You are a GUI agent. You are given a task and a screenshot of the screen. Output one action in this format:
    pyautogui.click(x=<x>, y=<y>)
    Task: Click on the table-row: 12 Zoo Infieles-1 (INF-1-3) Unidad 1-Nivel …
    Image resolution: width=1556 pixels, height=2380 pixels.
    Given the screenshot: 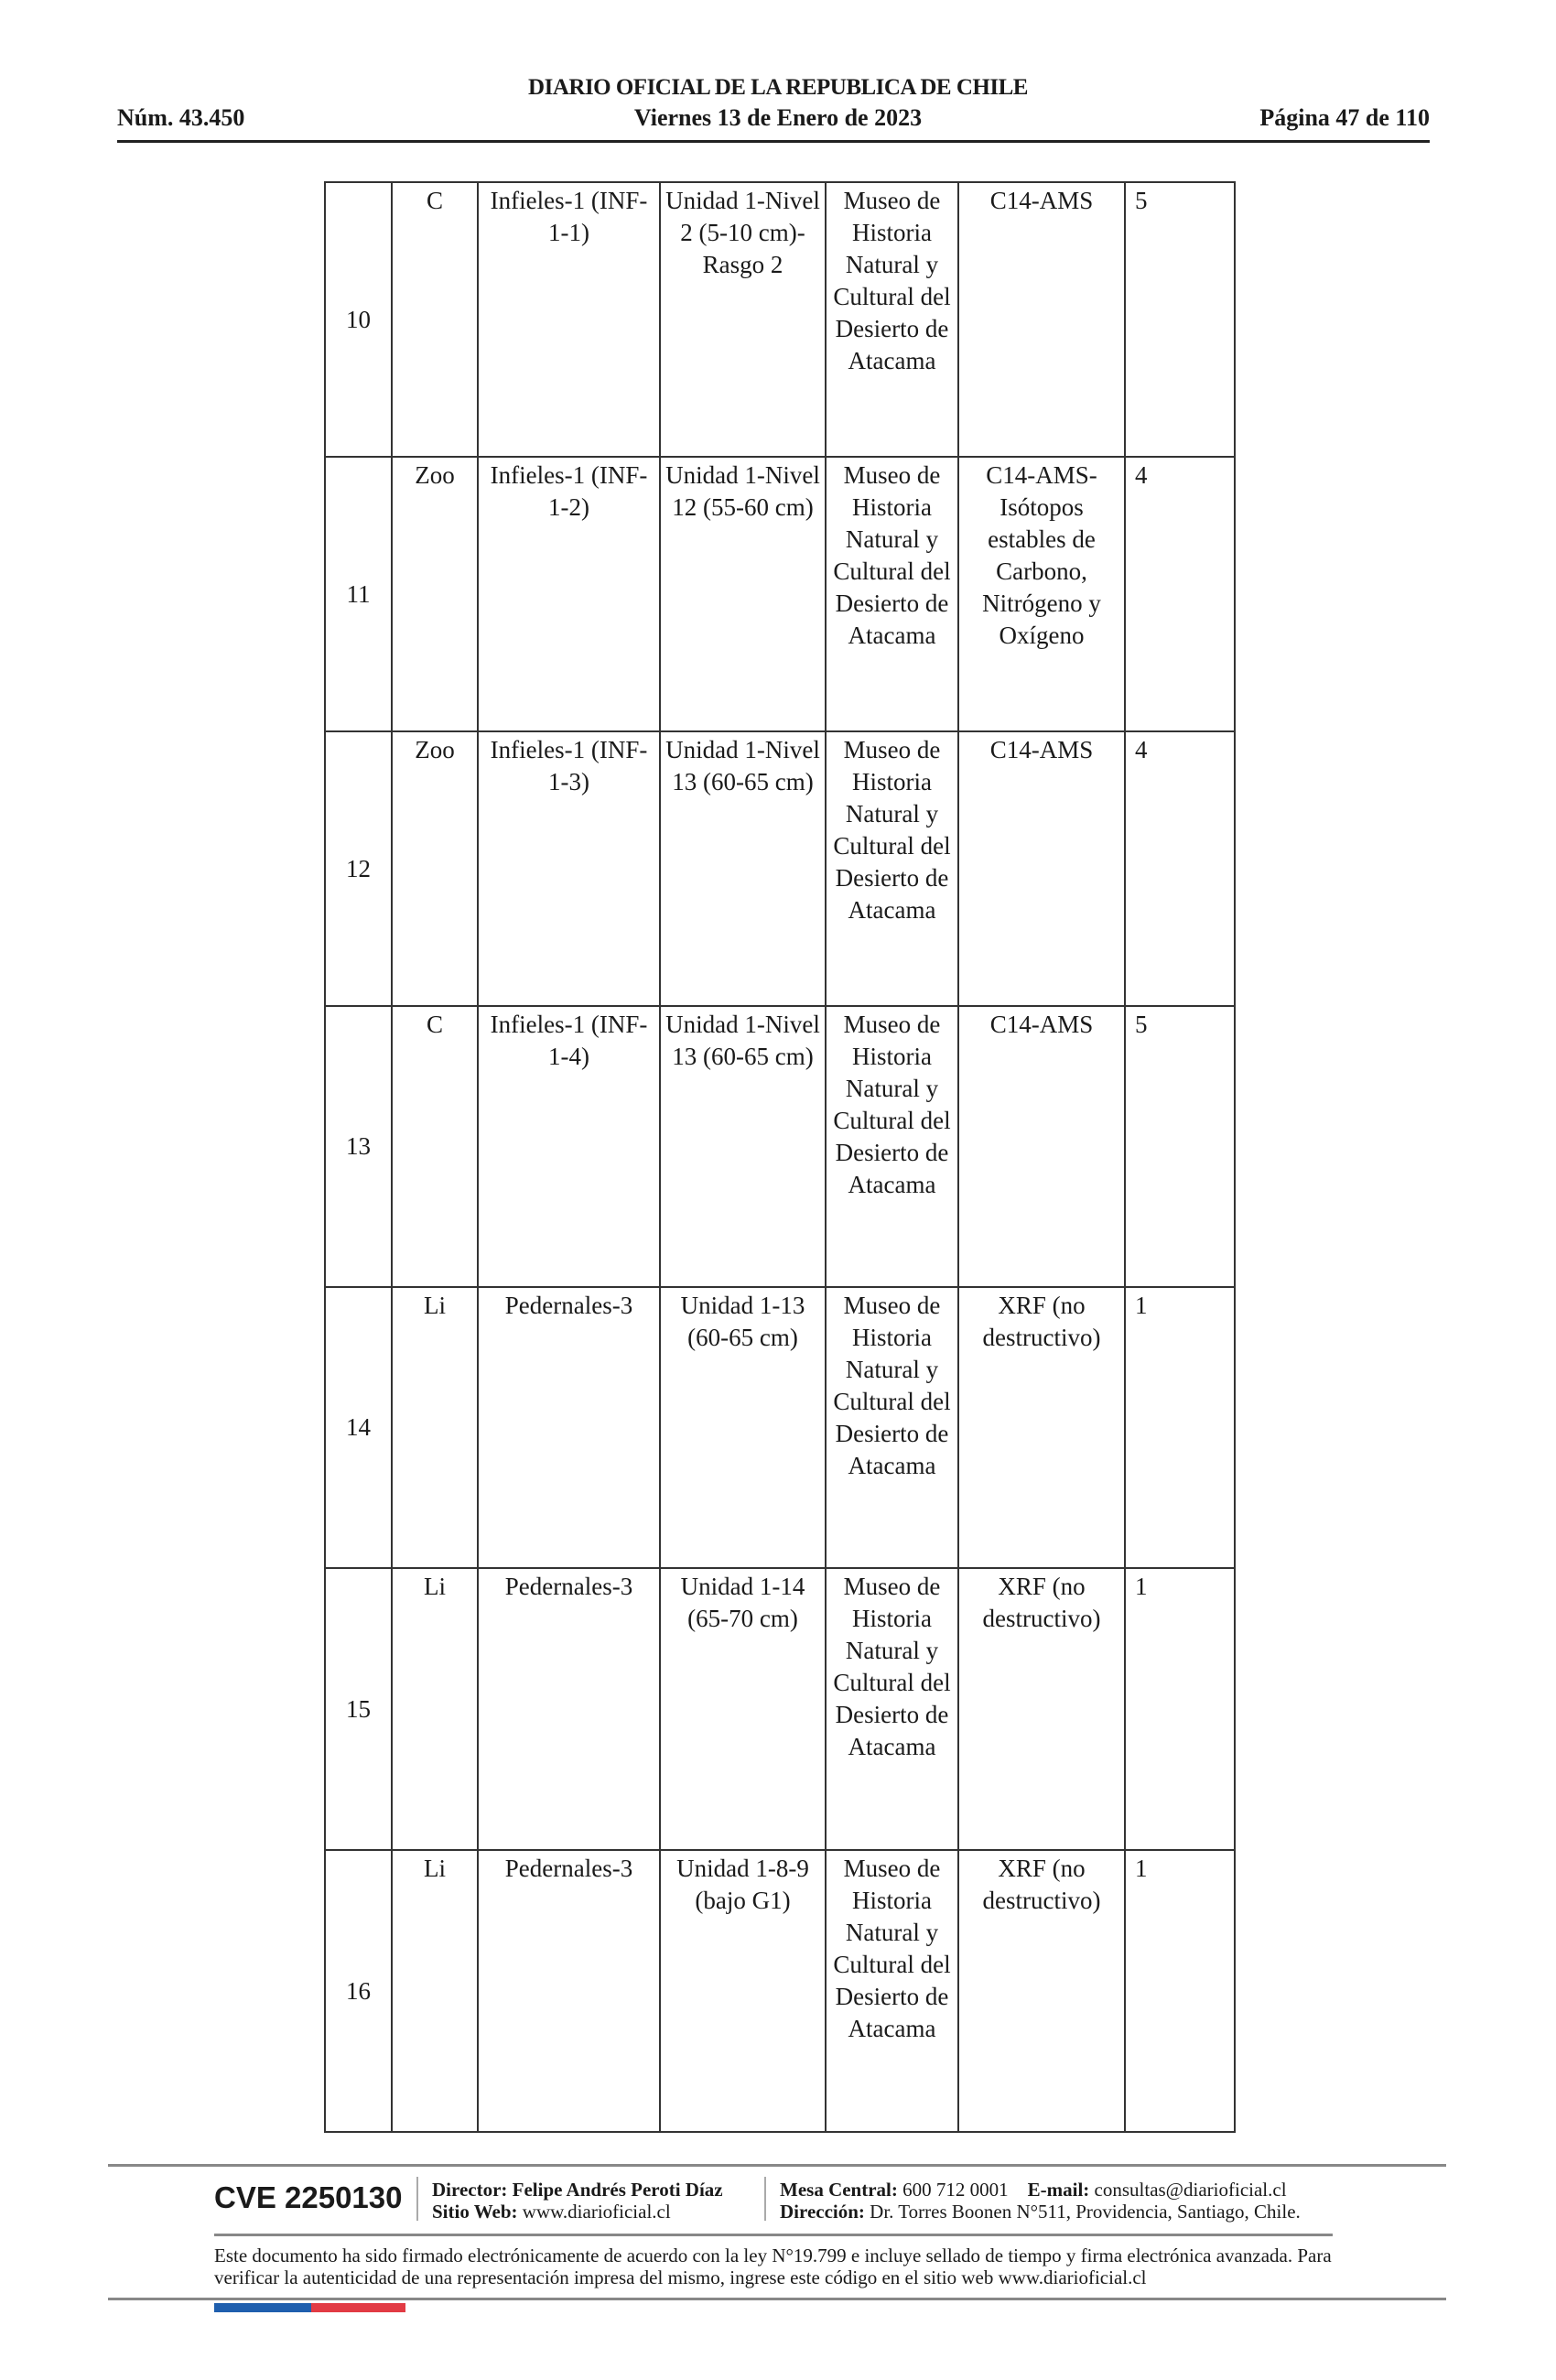 What is the action you would take?
    pyautogui.click(x=780, y=868)
    